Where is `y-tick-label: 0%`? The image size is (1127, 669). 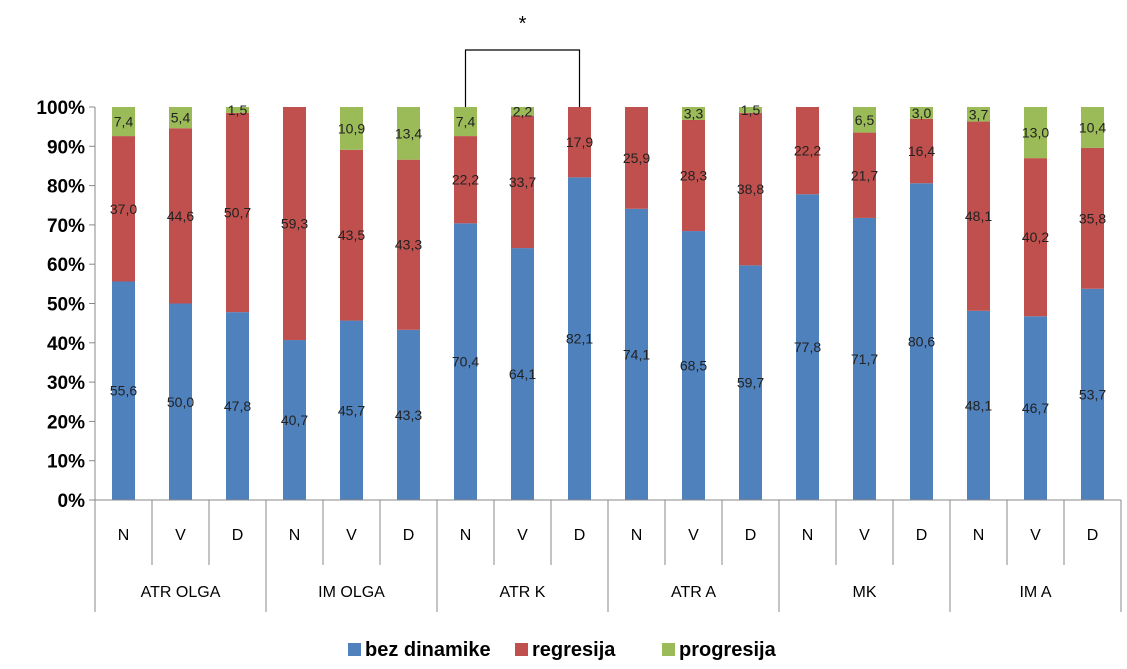
y-tick-label: 0% is located at coordinates (72, 501).